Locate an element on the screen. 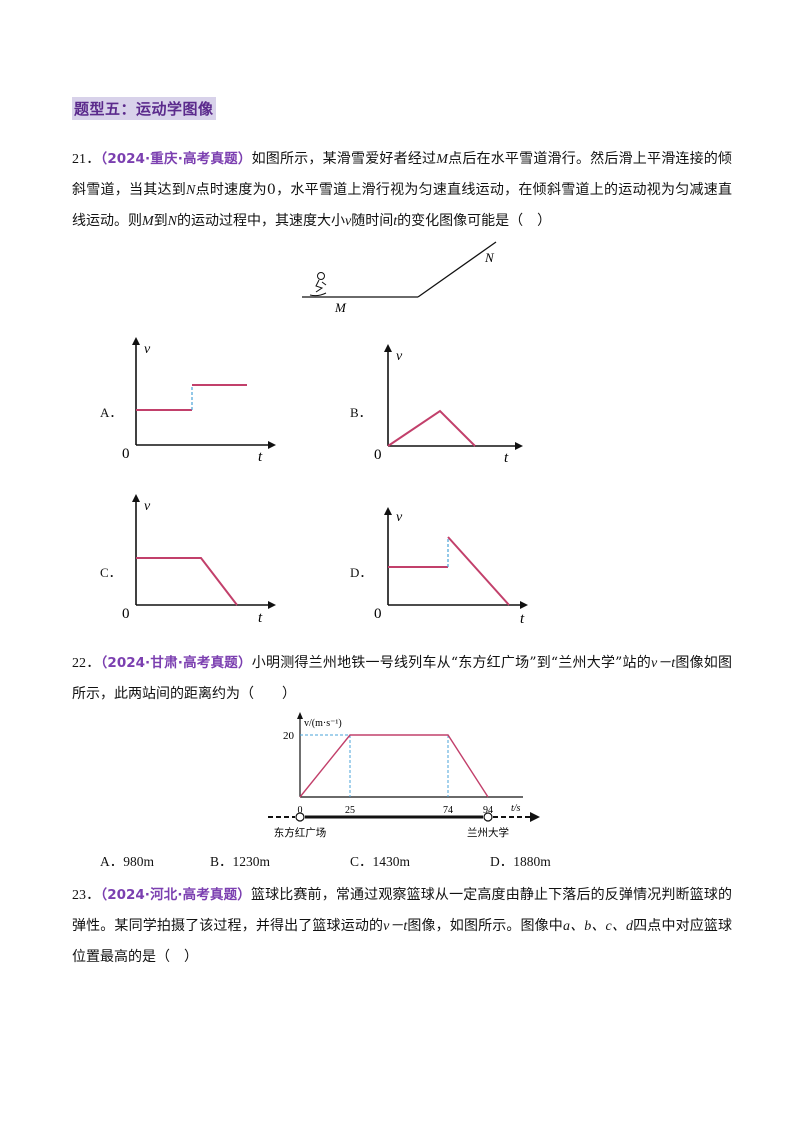 Image resolution: width=800 pixels, height=1132 pixels. series-line is located at coordinates (394, 766).